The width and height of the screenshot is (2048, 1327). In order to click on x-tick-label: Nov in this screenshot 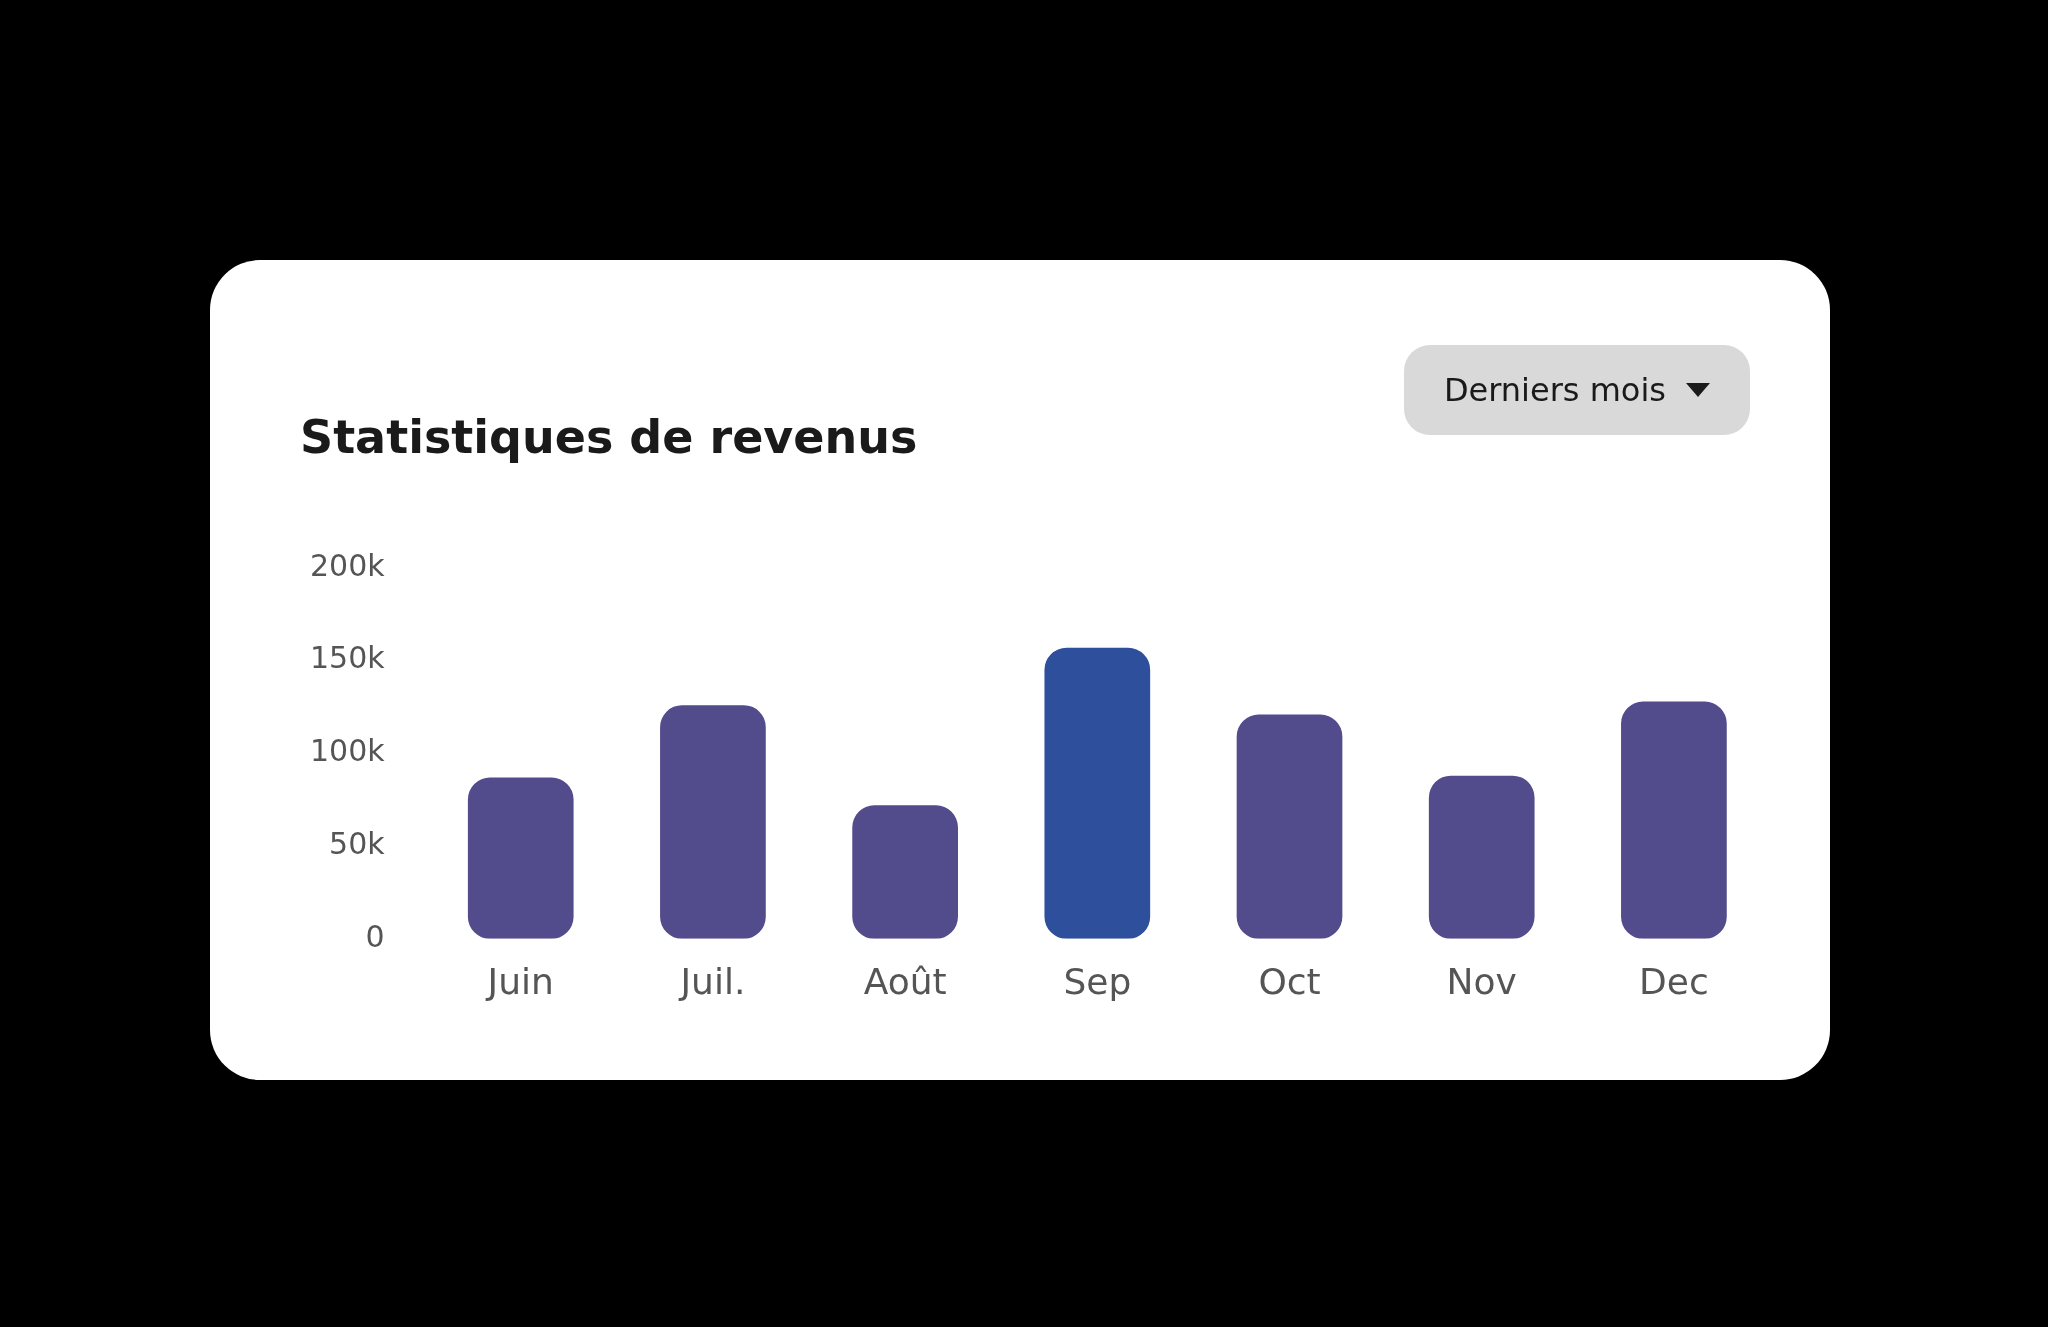, I will do `click(1481, 981)`.